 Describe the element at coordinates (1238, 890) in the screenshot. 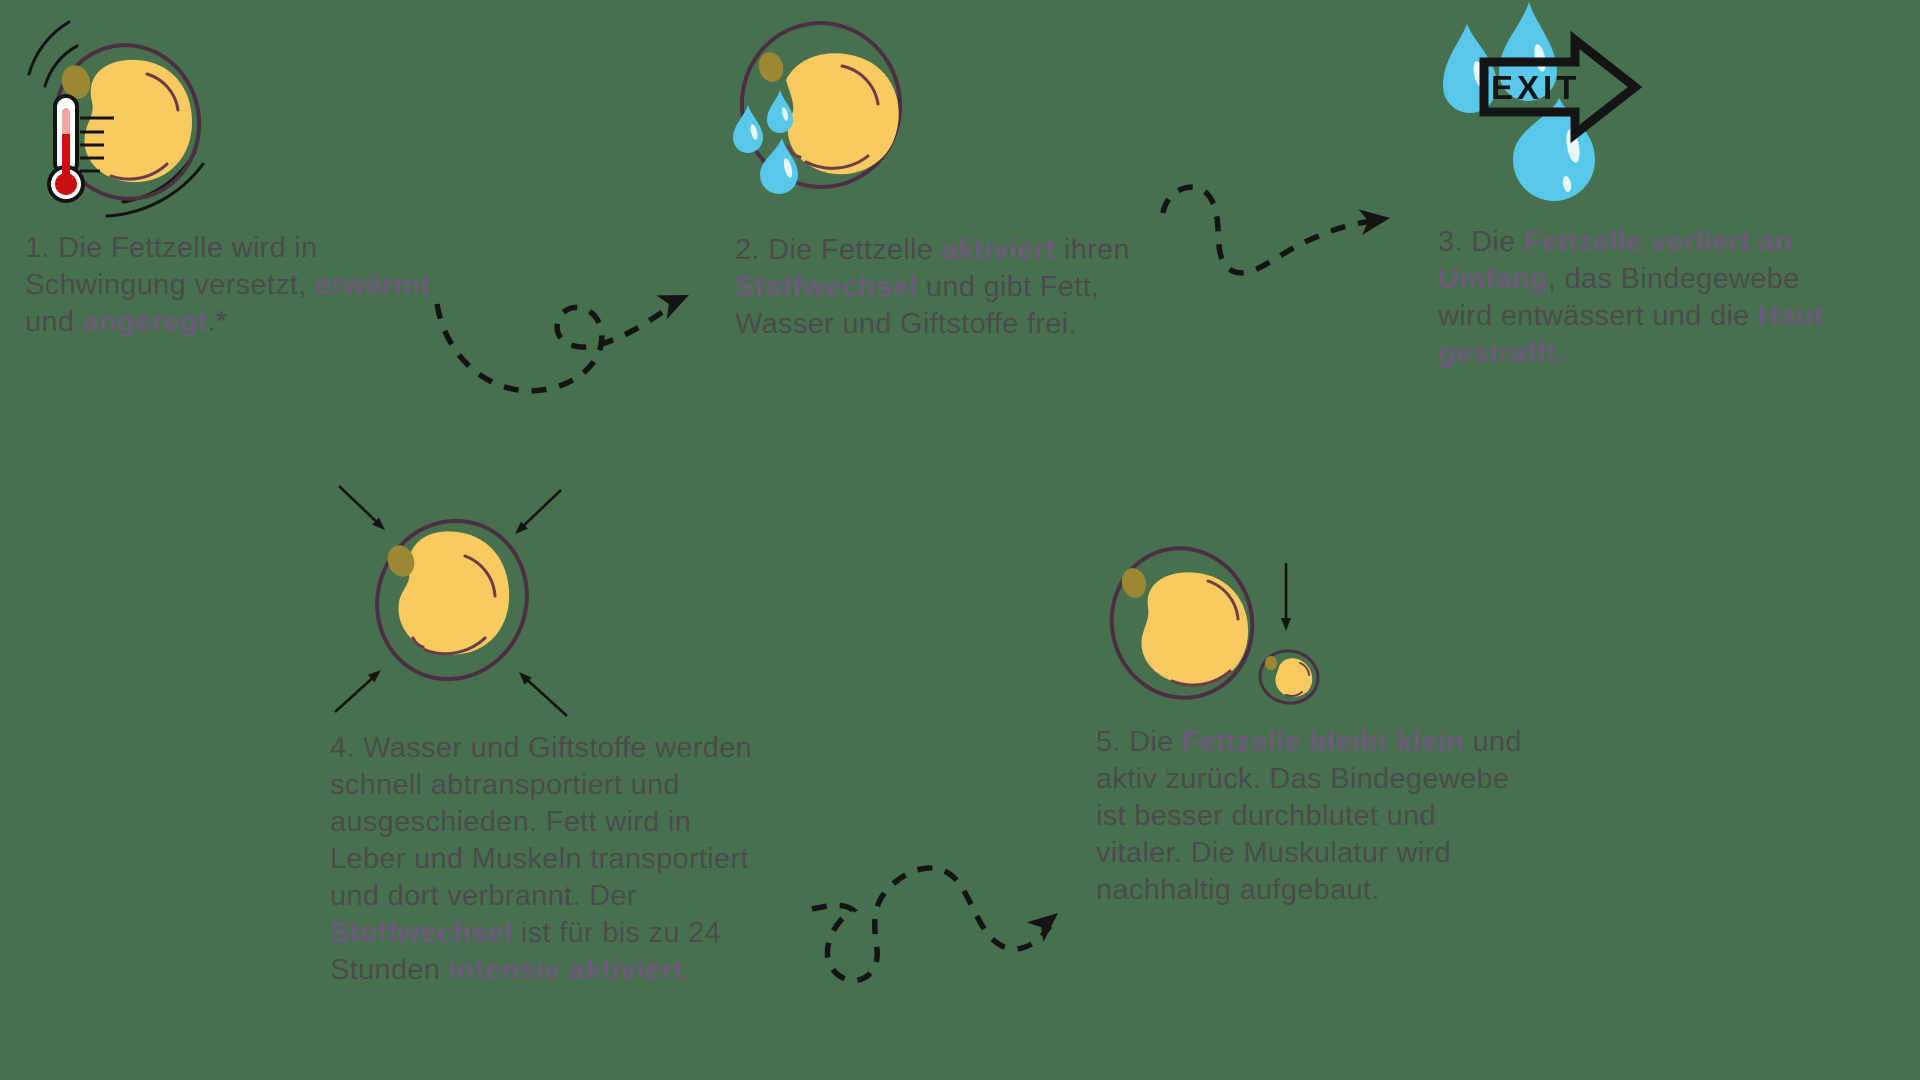

I see `text-line: nachhaltig aufgebaut.` at that location.